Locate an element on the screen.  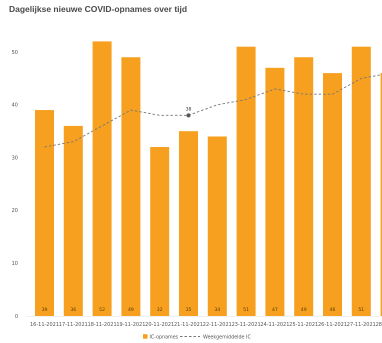
legend-label-ic-opnames: IC-opnames is located at coordinates (164, 337).